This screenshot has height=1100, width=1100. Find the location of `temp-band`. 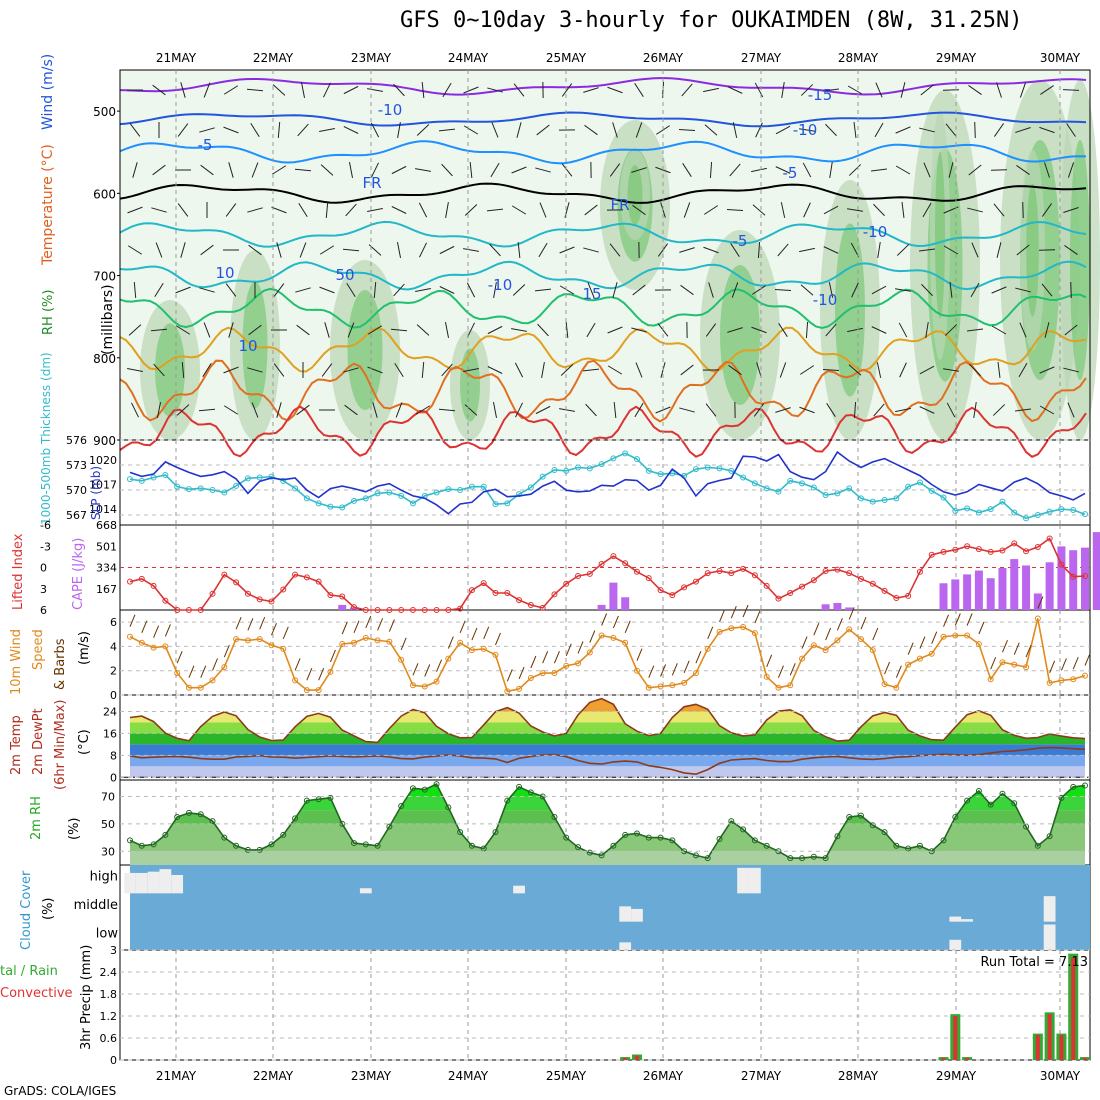

temp-band is located at coordinates (607, 750).